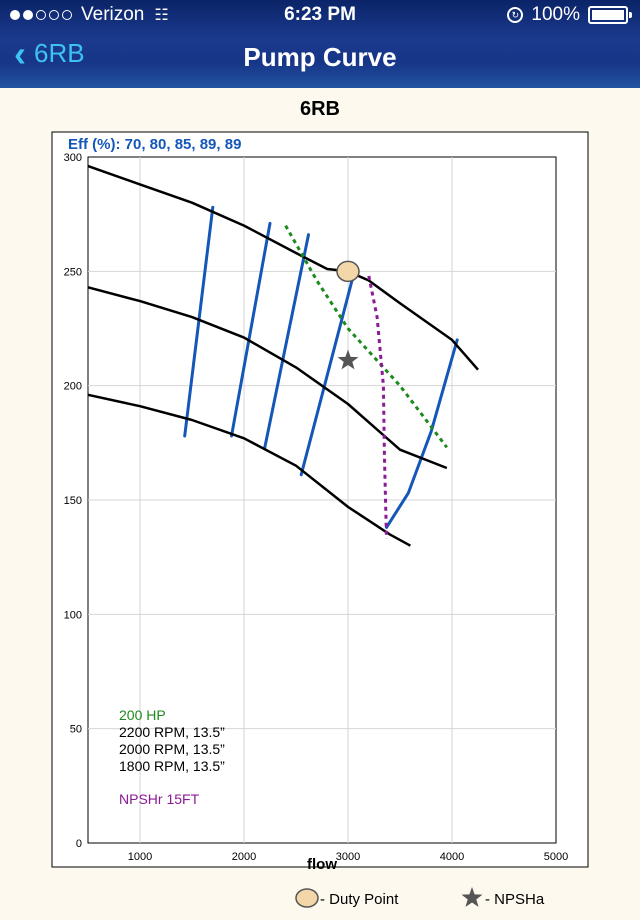 The image size is (640, 920). What do you see at coordinates (348, 359) in the screenshot?
I see `npsha-marker` at bounding box center [348, 359].